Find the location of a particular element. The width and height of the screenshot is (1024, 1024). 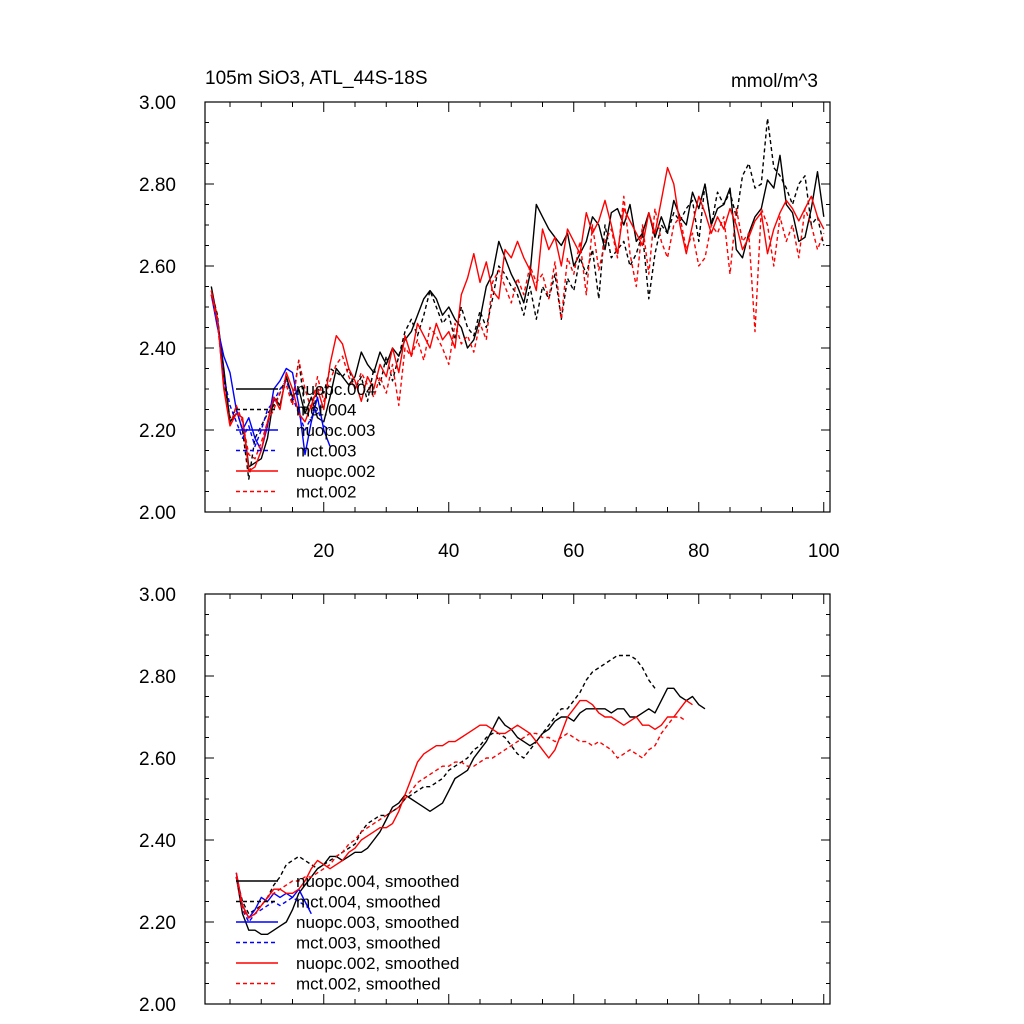

p1-ytick-label: 2.80 is located at coordinates (157, 185).